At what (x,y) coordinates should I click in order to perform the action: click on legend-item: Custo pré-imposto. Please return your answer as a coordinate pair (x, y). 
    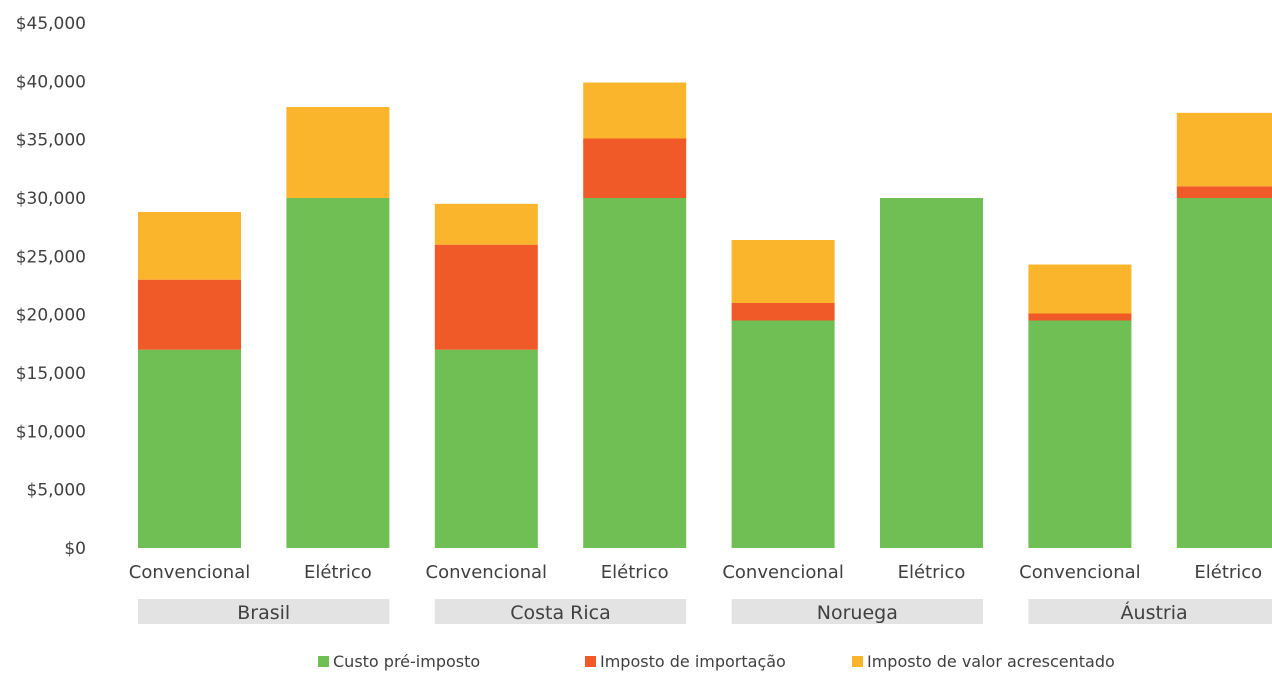
    Looking at the image, I should click on (399, 661).